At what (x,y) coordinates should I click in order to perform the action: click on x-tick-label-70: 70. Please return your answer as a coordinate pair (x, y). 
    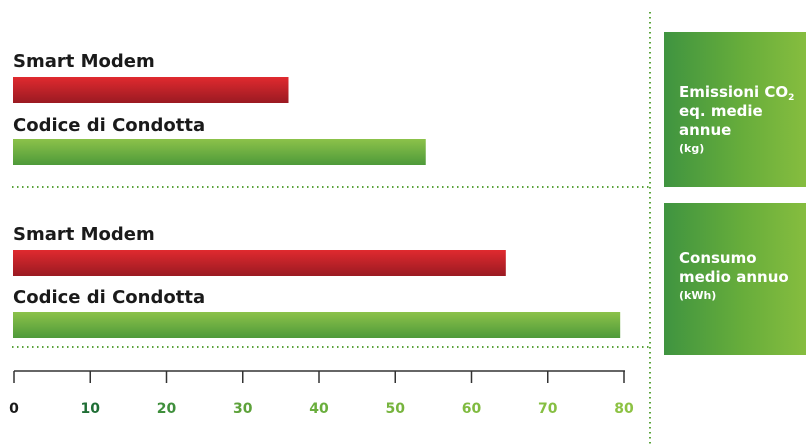
    Looking at the image, I should click on (548, 409).